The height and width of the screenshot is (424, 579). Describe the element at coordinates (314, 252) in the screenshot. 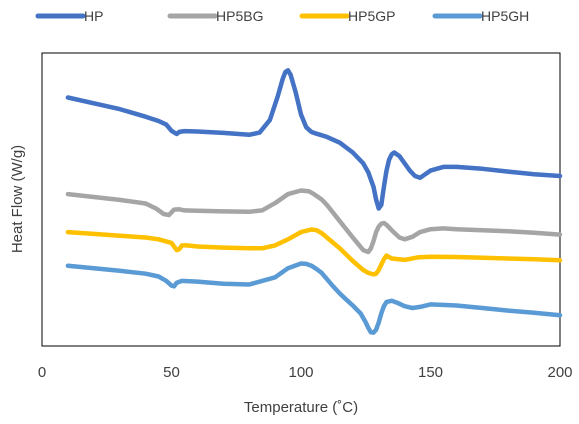

I see `series-line-hp5gp` at that location.